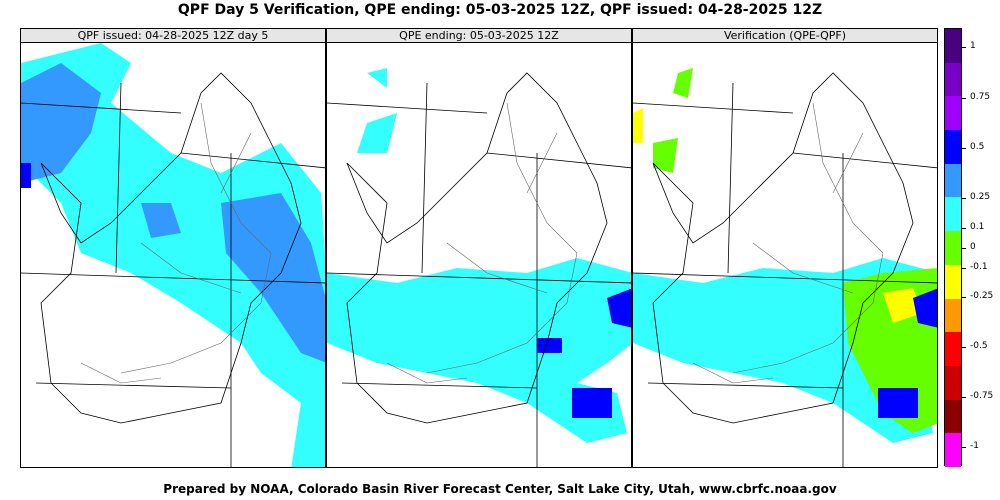 This screenshot has width=1000, height=500. What do you see at coordinates (26, 175) in the screenshot?
I see `qpf-precip-dark` at bounding box center [26, 175].